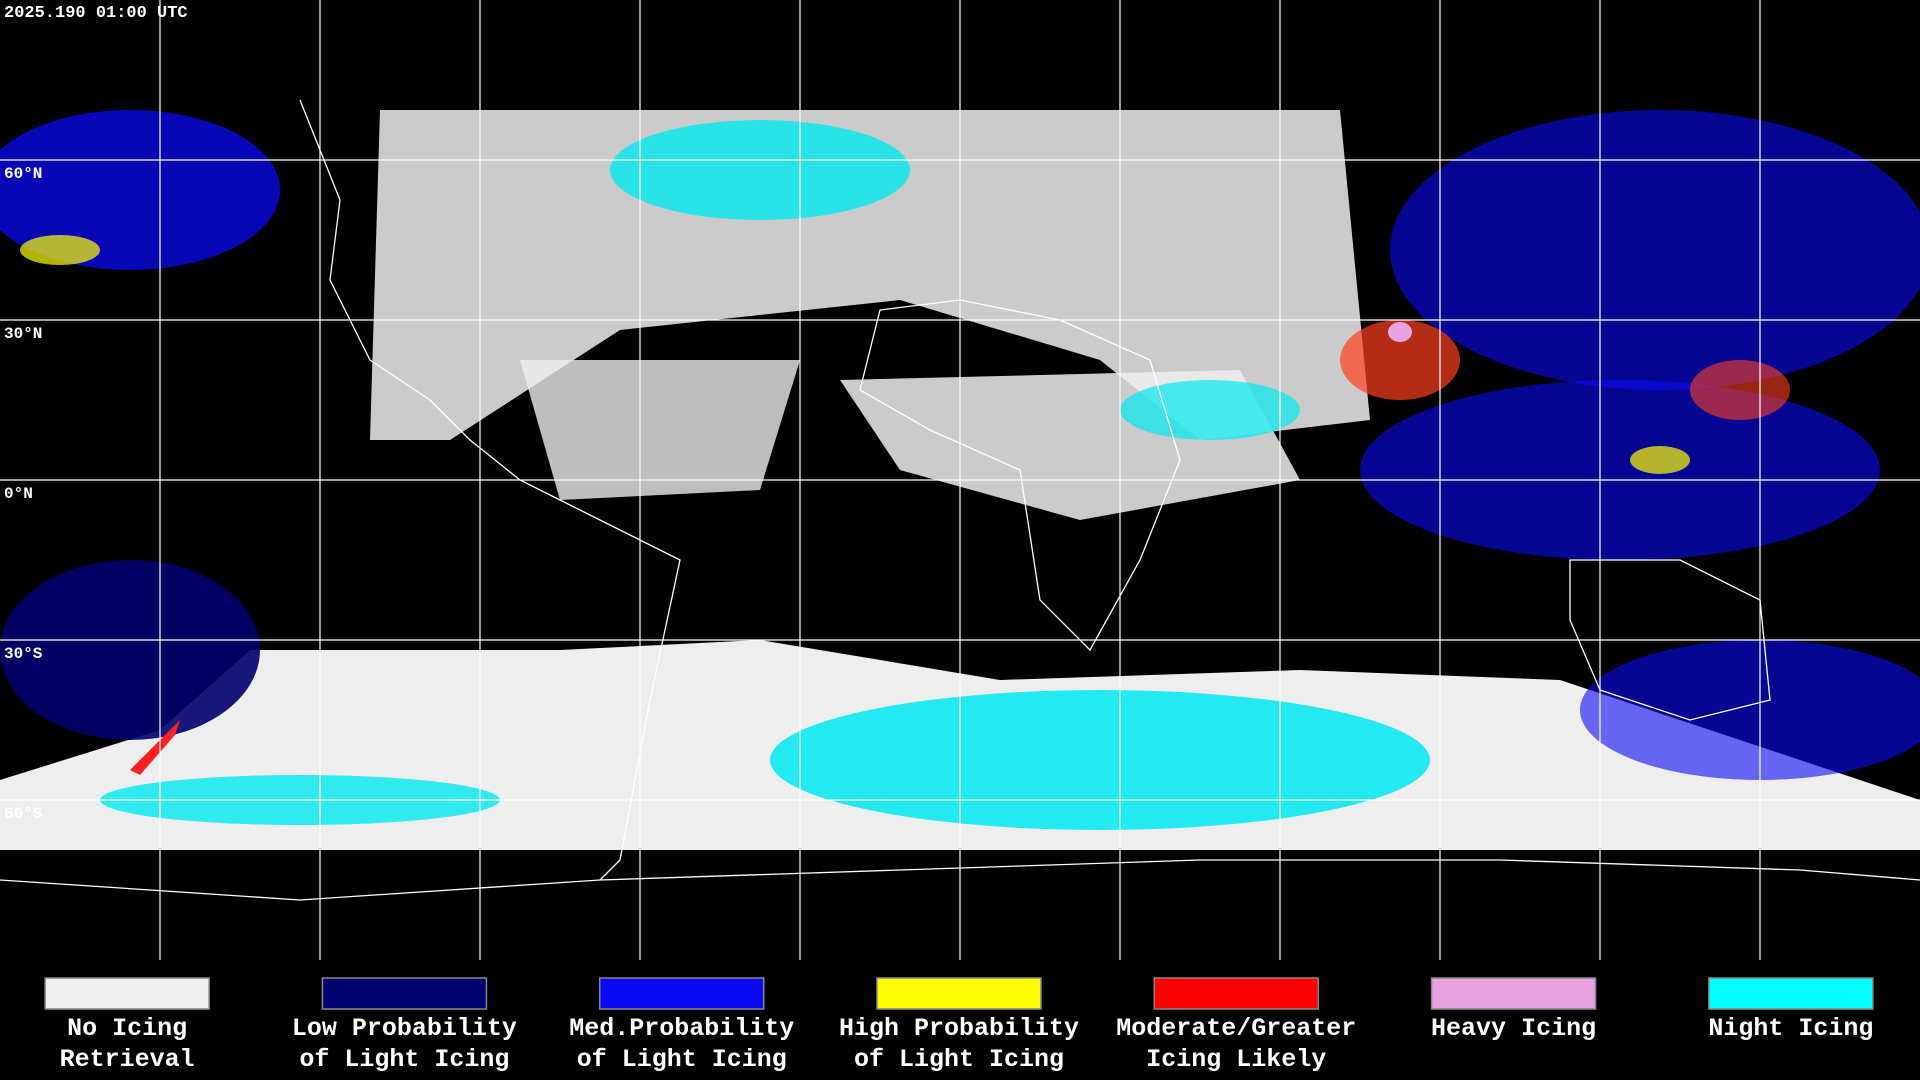 The image size is (1920, 1080). I want to click on legend-label: Heavy Icing, so click(1513, 1028).